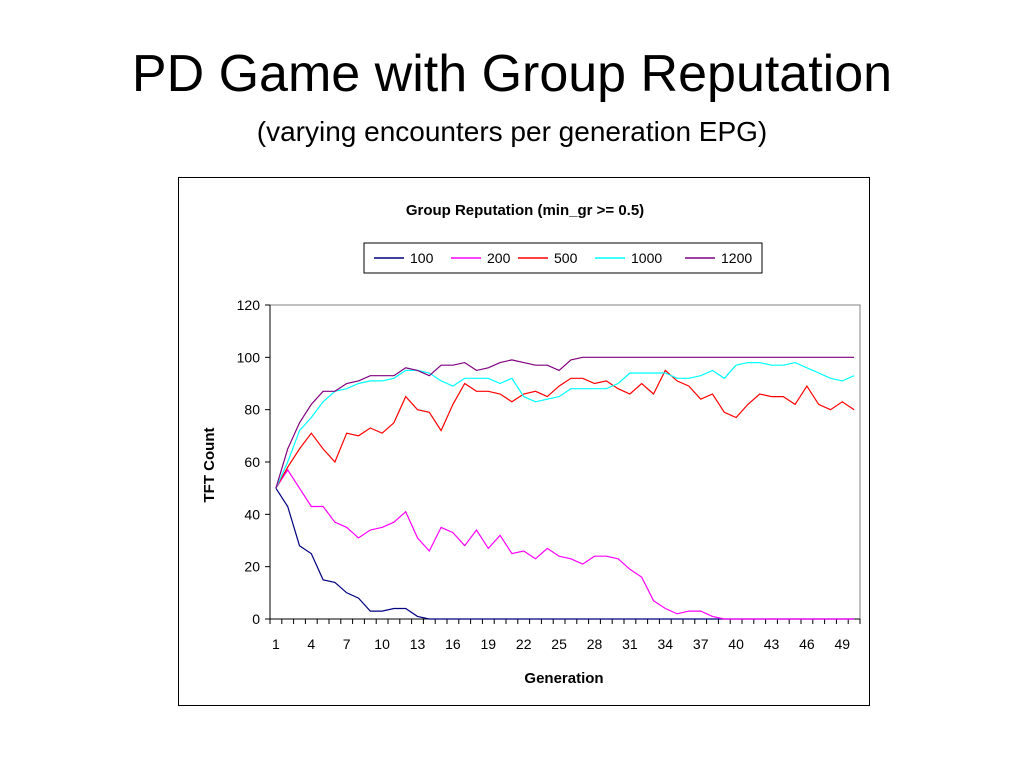 This screenshot has width=1024, height=768. What do you see at coordinates (382, 644) in the screenshot?
I see `x-tick-label: 10` at bounding box center [382, 644].